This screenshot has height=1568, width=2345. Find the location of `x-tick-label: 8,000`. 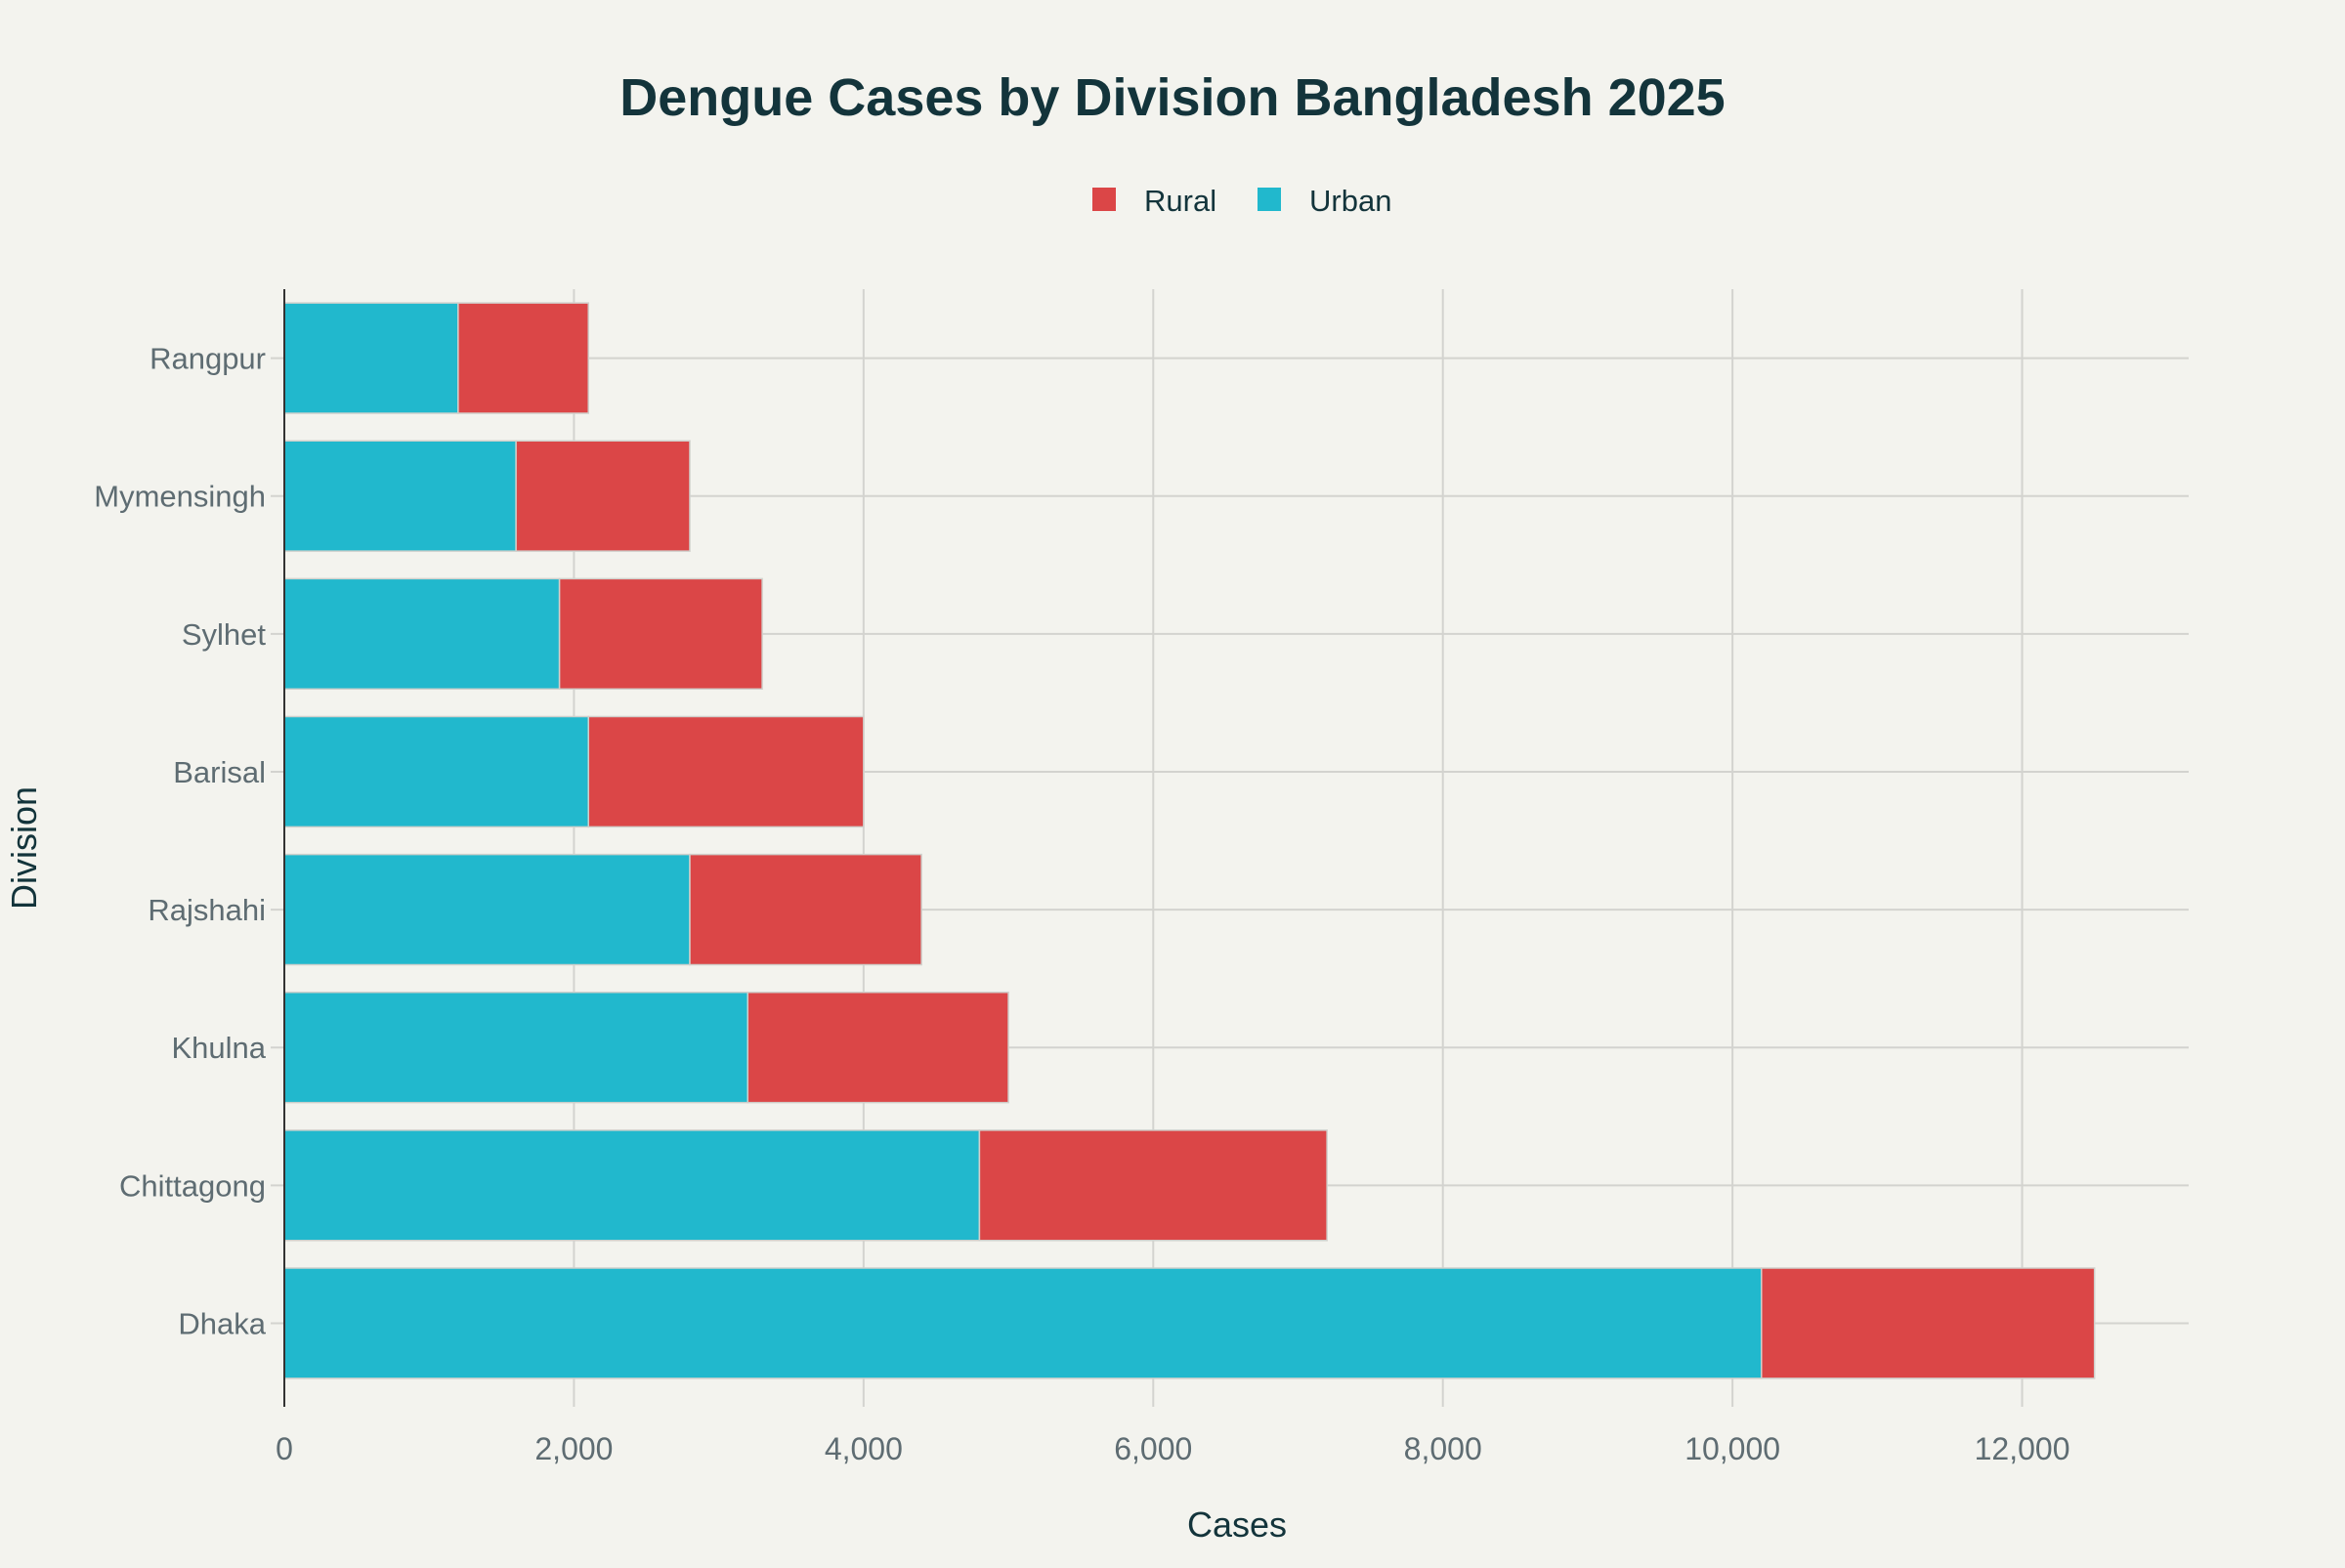

x-tick-label: 8,000 is located at coordinates (1443, 1448).